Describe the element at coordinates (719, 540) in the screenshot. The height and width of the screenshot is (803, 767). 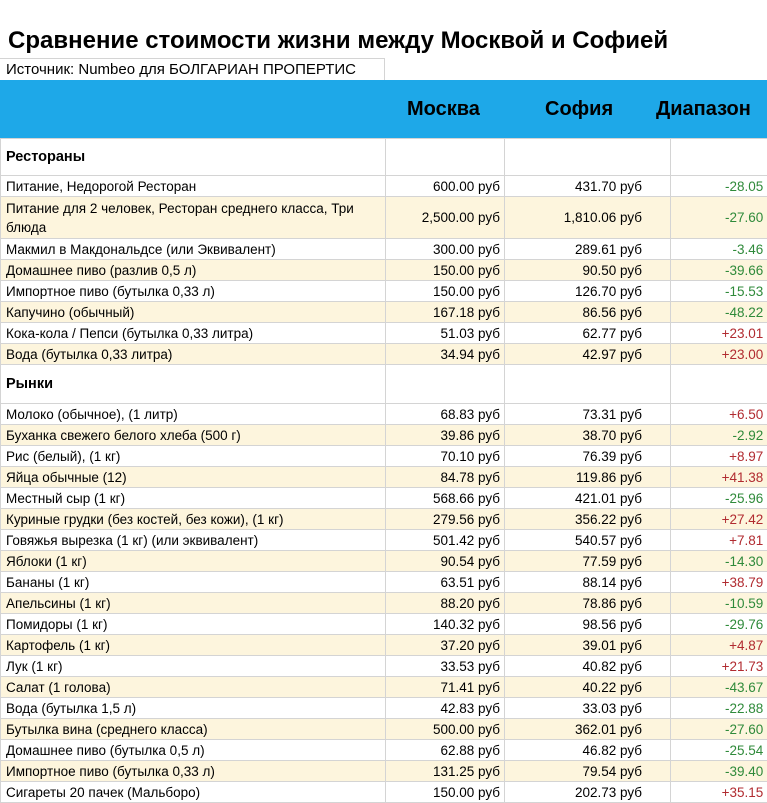
I see `price-difference-cell: +7.81 %` at that location.